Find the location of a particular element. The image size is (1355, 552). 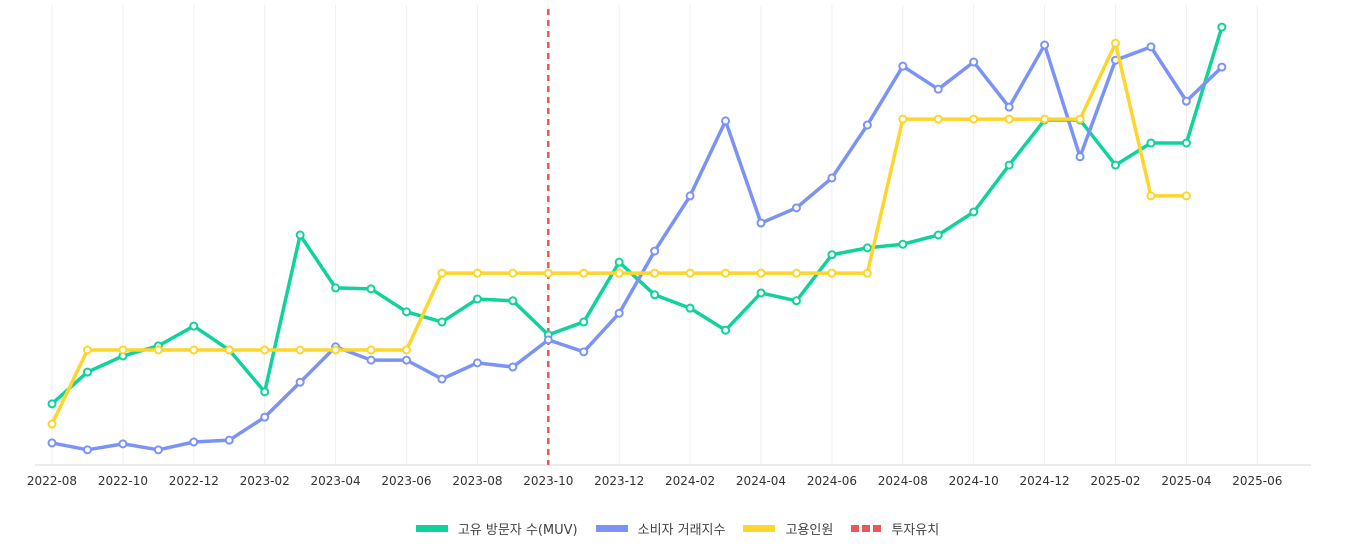

x-tick-label: 2025-06 is located at coordinates (1257, 481).